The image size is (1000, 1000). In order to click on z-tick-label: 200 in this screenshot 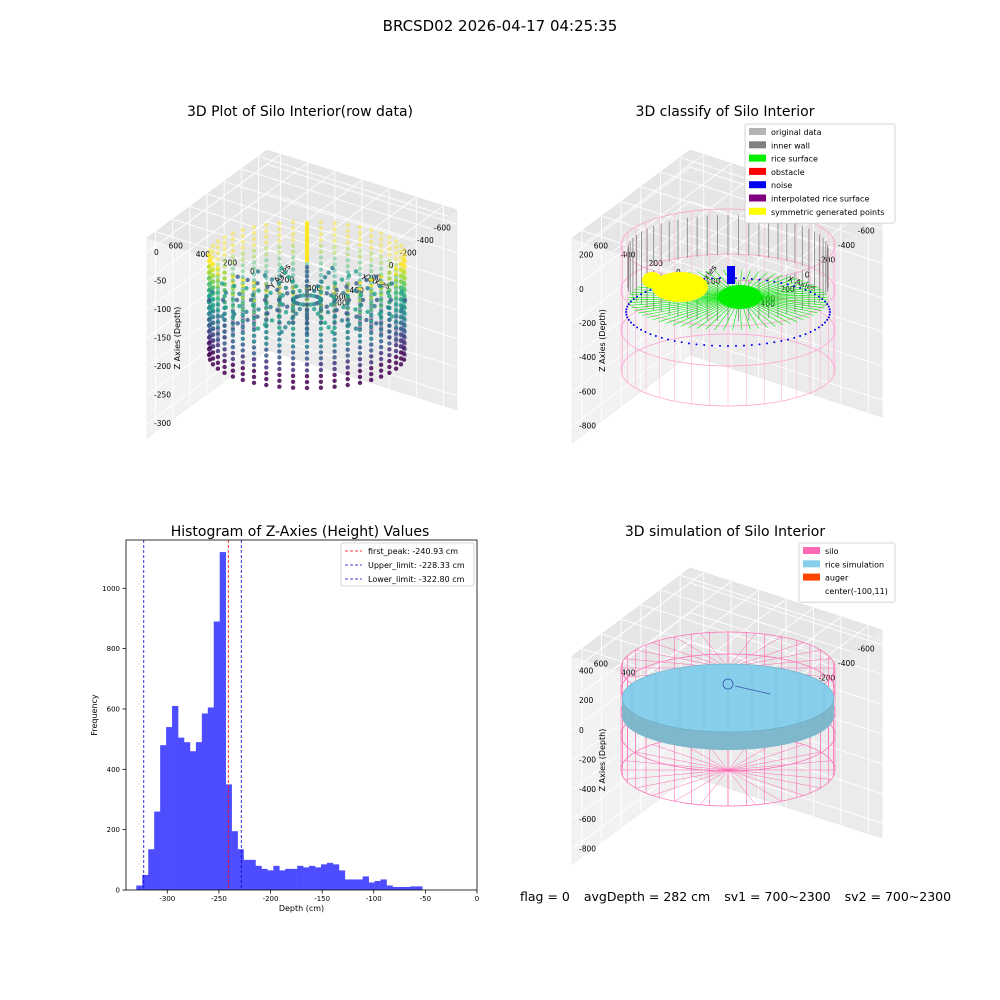, I will do `click(586, 700)`.